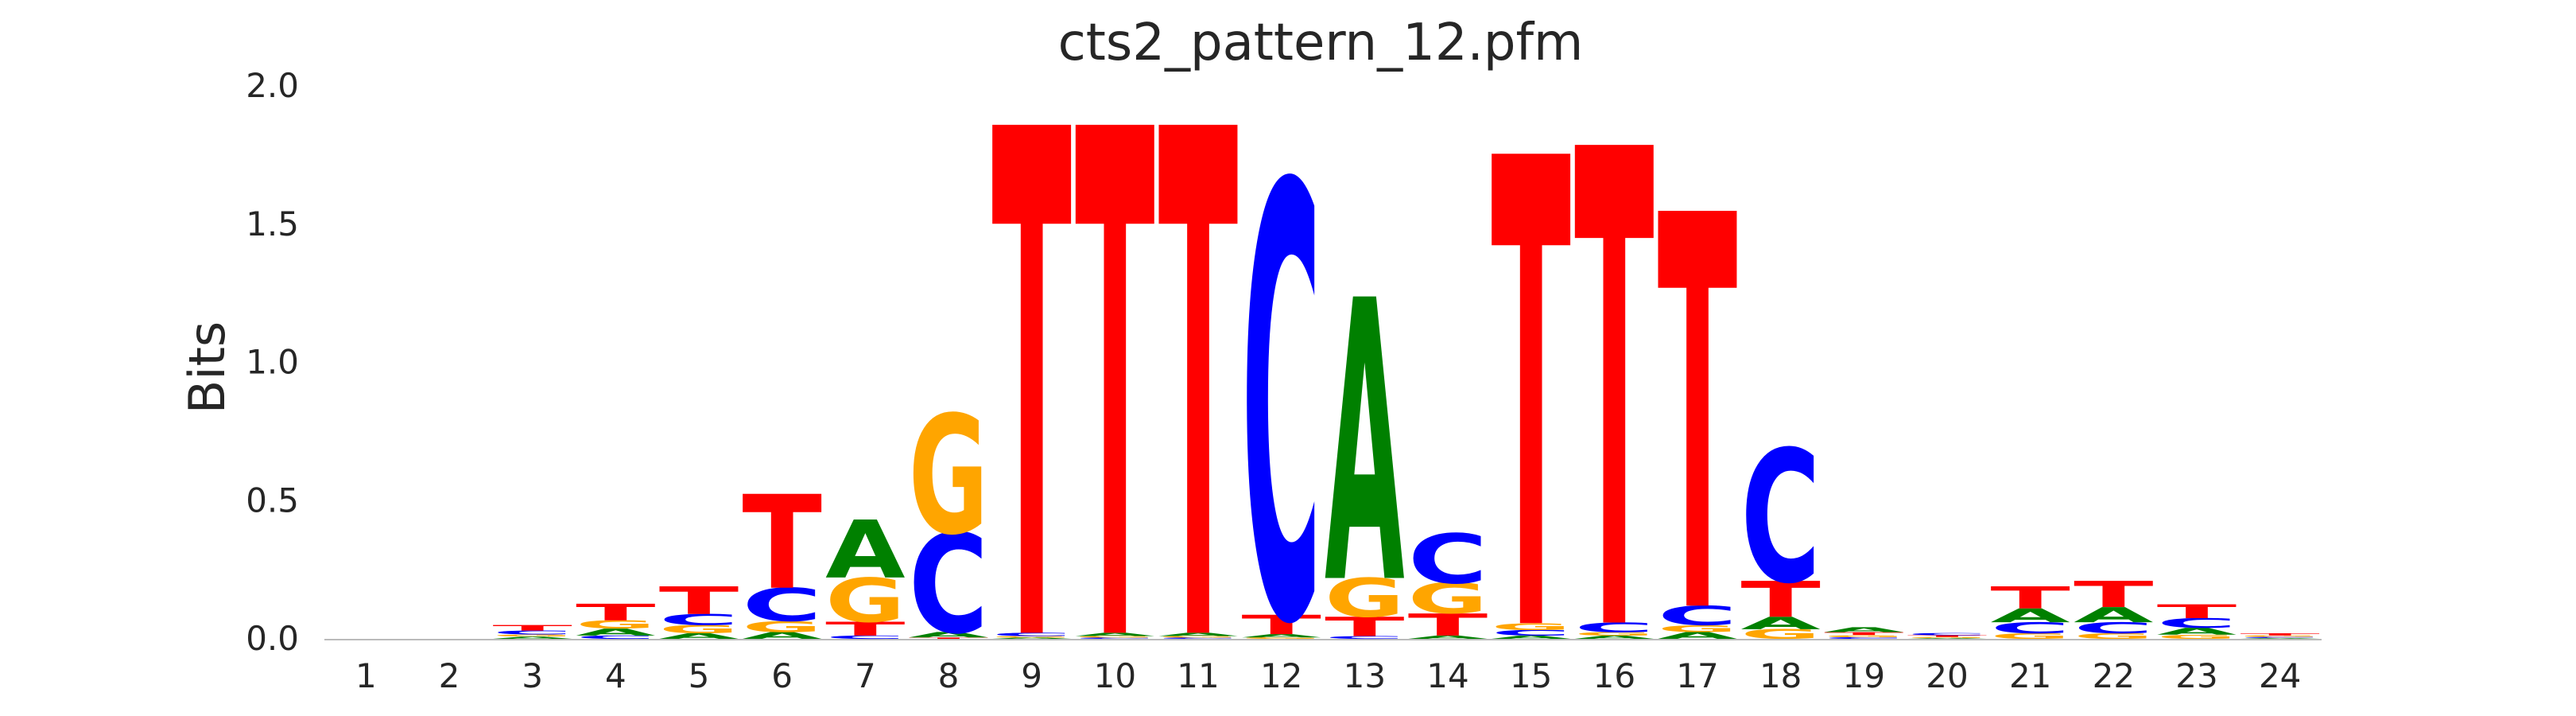 The width and height of the screenshot is (2576, 716). Describe the element at coordinates (949, 675) in the screenshot. I see `x-tick-label: 8` at that location.